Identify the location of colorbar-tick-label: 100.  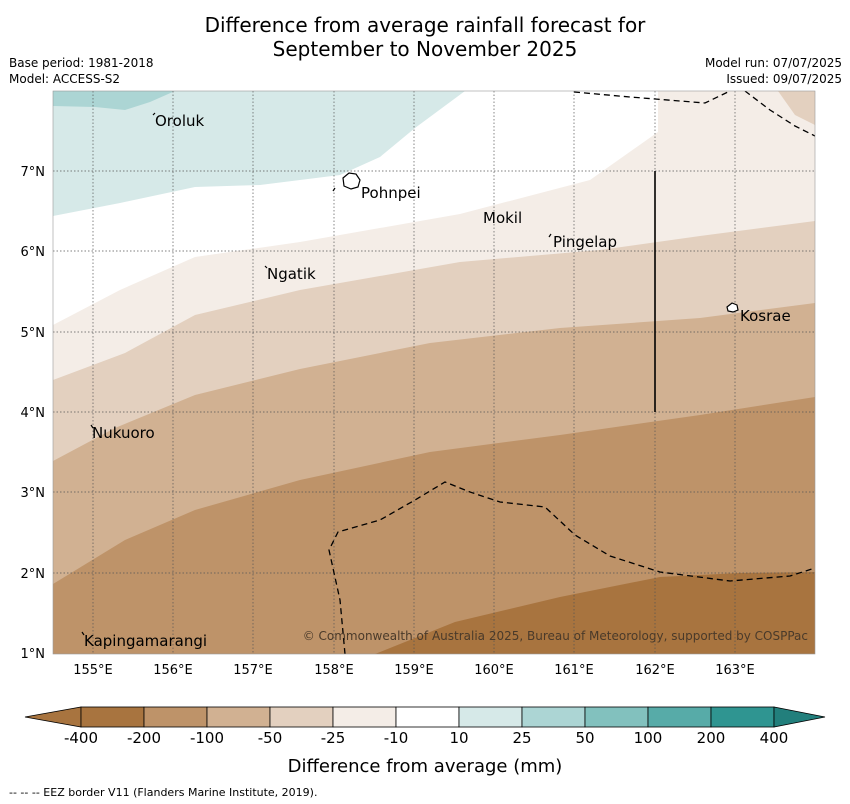
(648, 738).